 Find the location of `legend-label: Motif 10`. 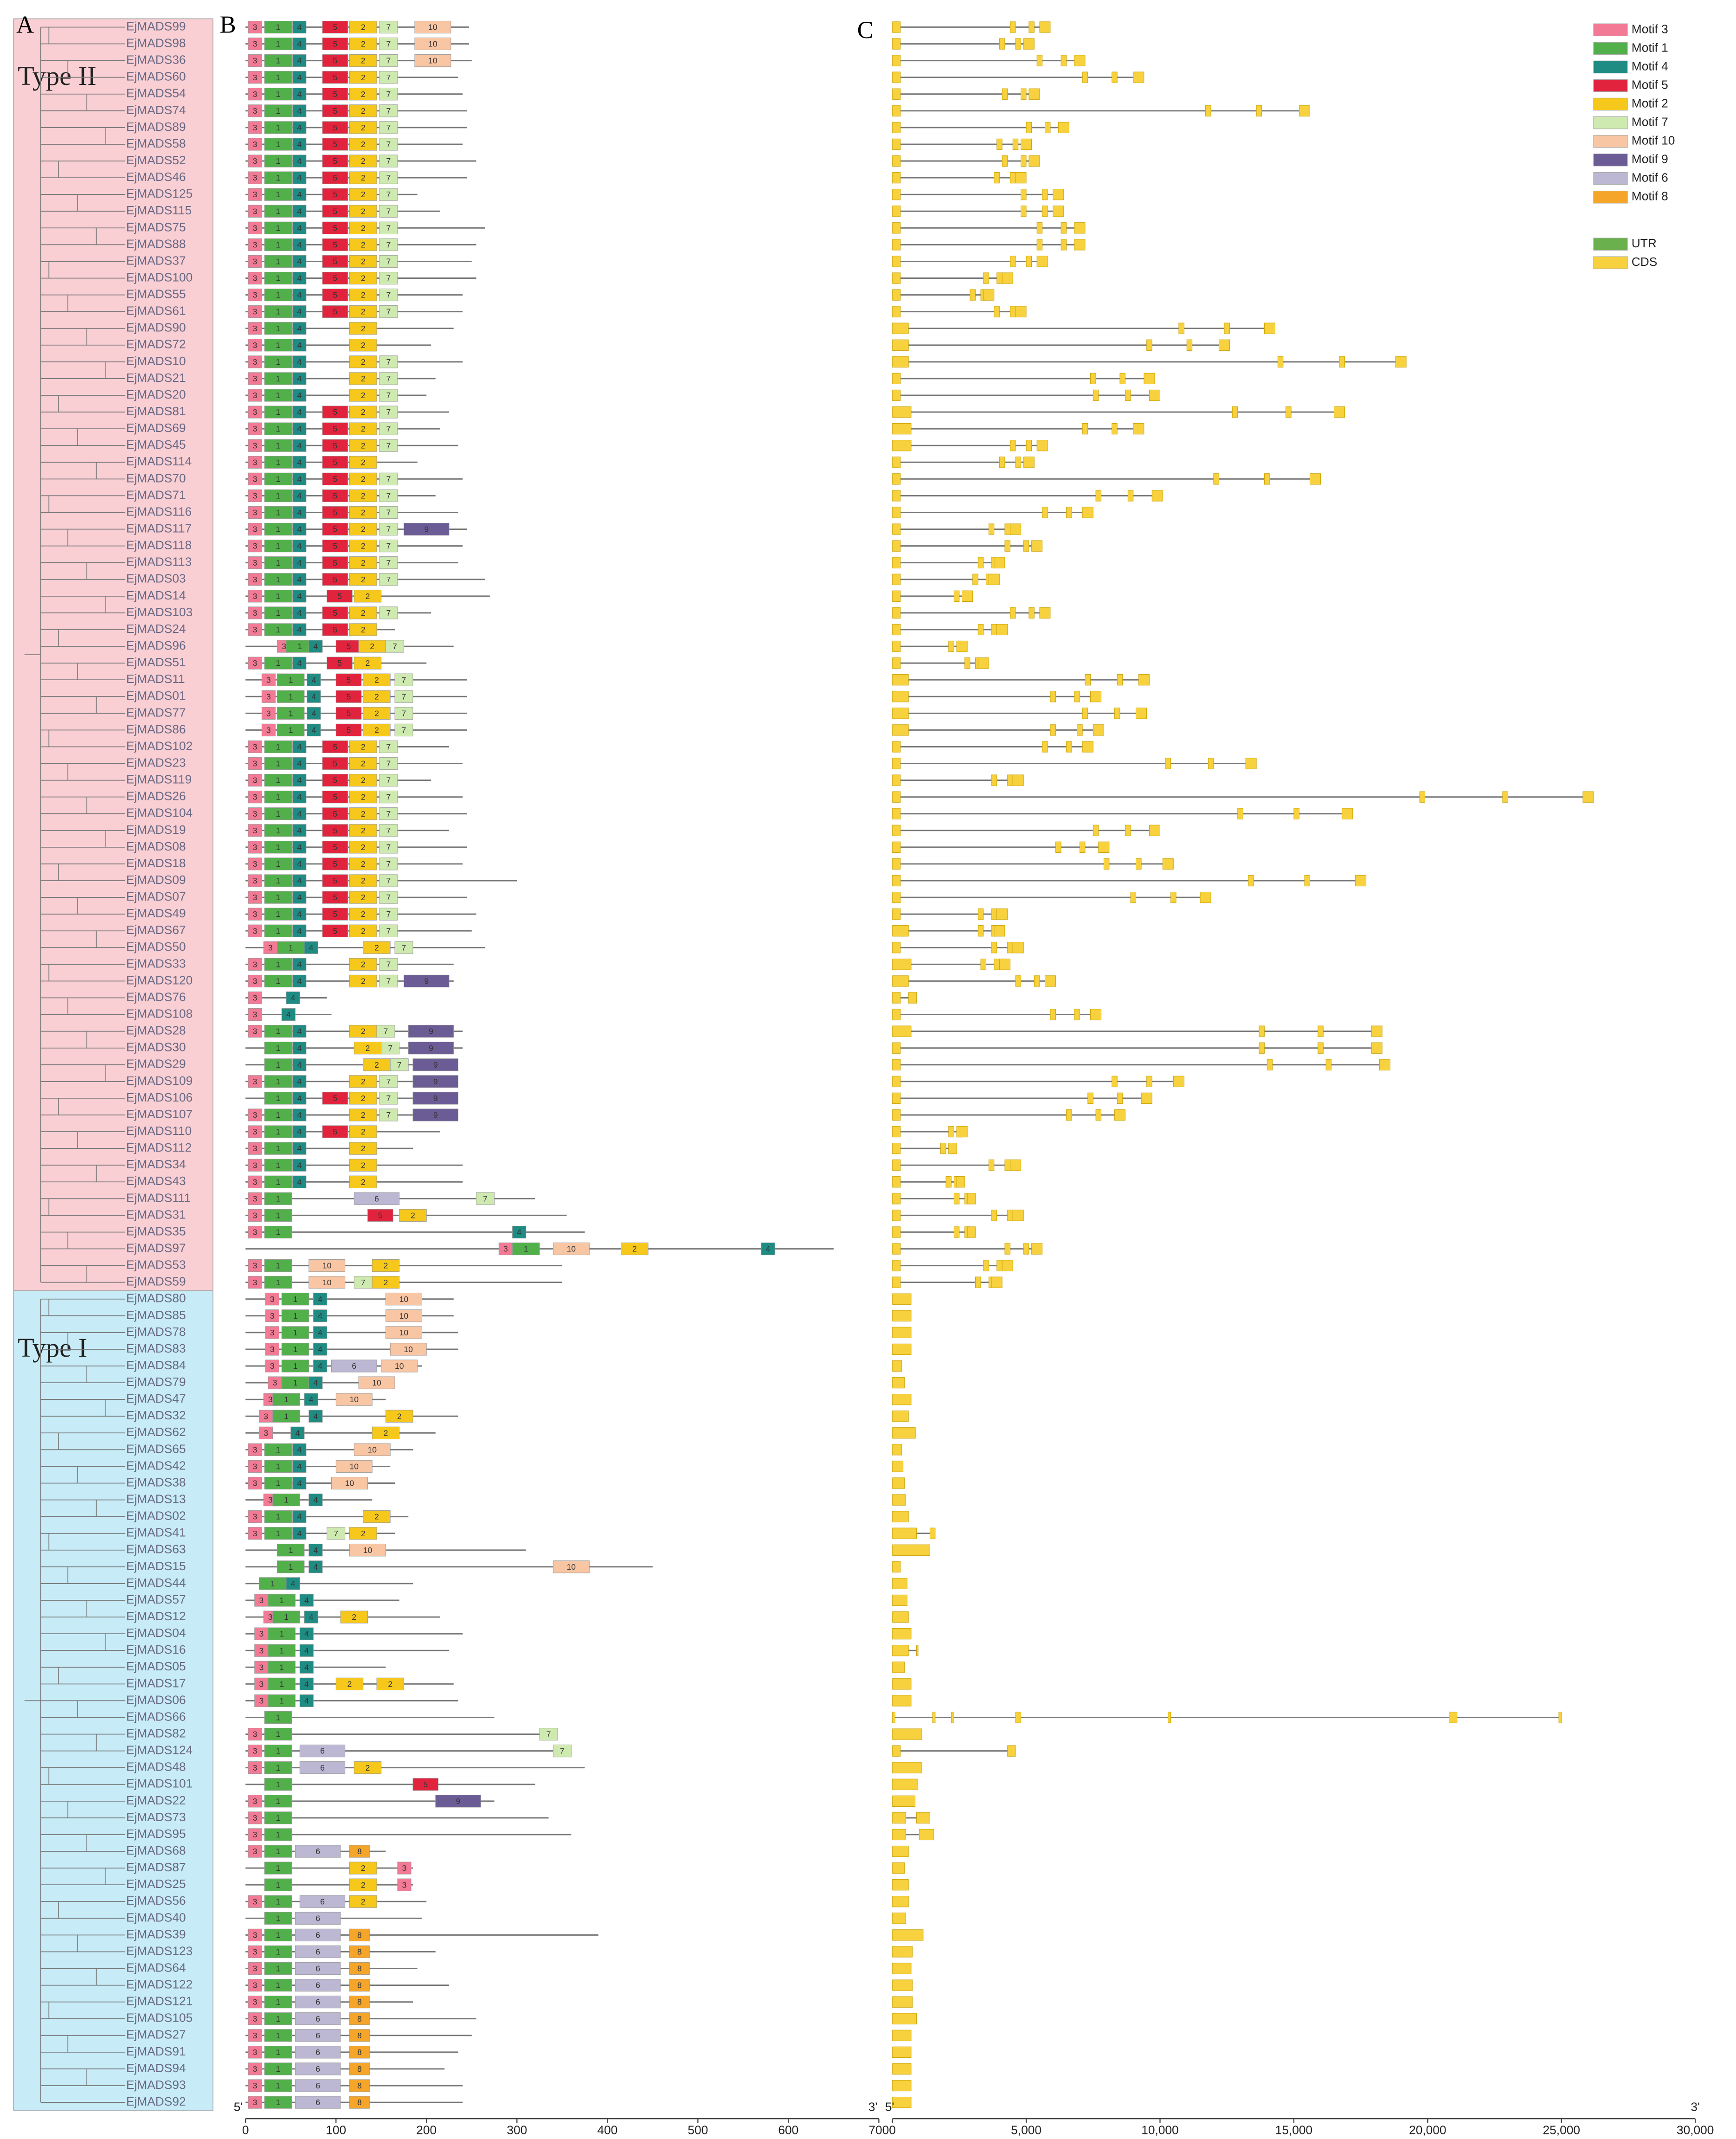

legend-label: Motif 10 is located at coordinates (1654, 141).